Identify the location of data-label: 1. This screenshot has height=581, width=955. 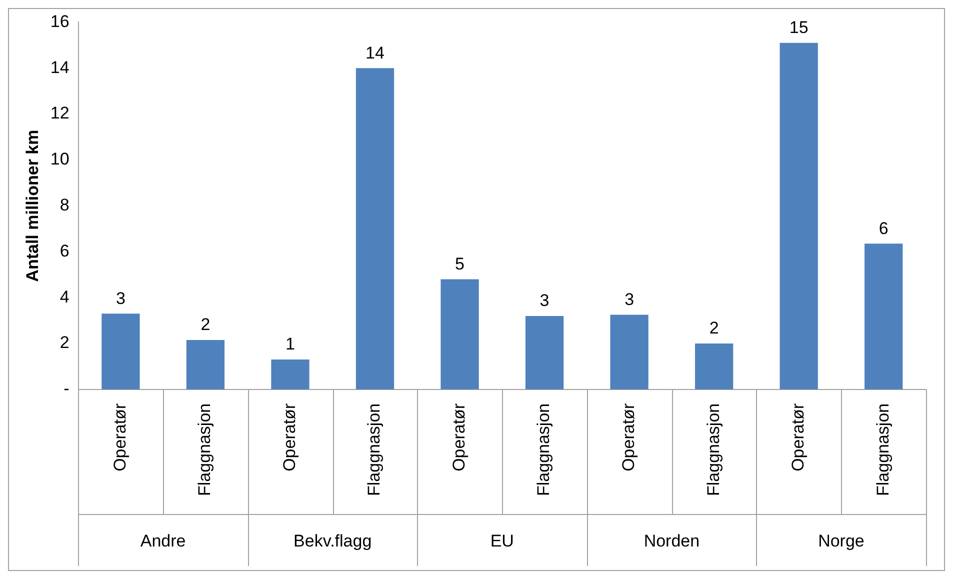
(290, 344).